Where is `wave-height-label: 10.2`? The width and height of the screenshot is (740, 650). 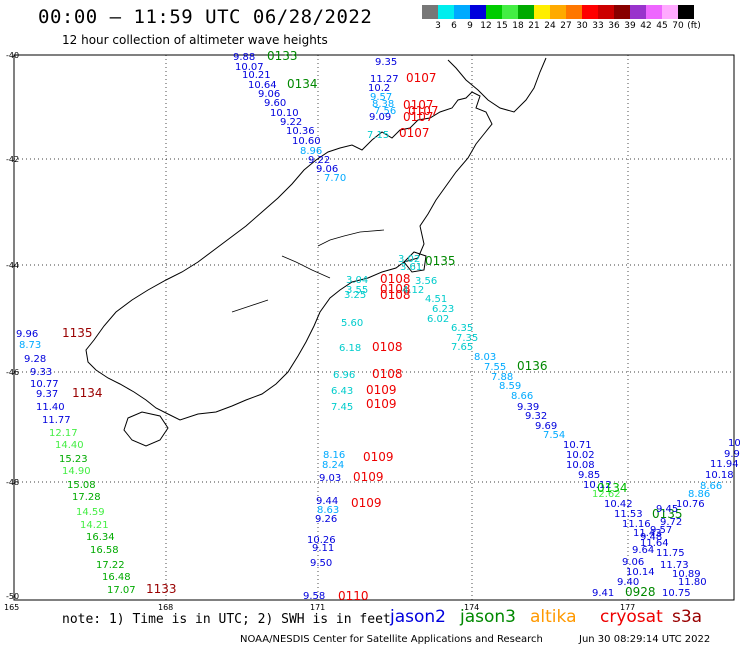 wave-height-label: 10.2 is located at coordinates (379, 88).